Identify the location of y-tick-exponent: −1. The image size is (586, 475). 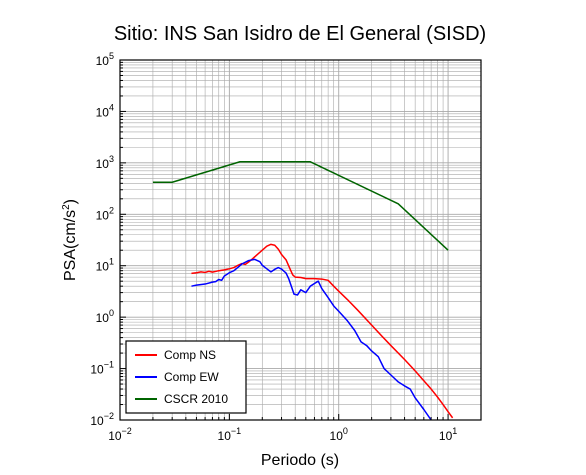
(109, 365).